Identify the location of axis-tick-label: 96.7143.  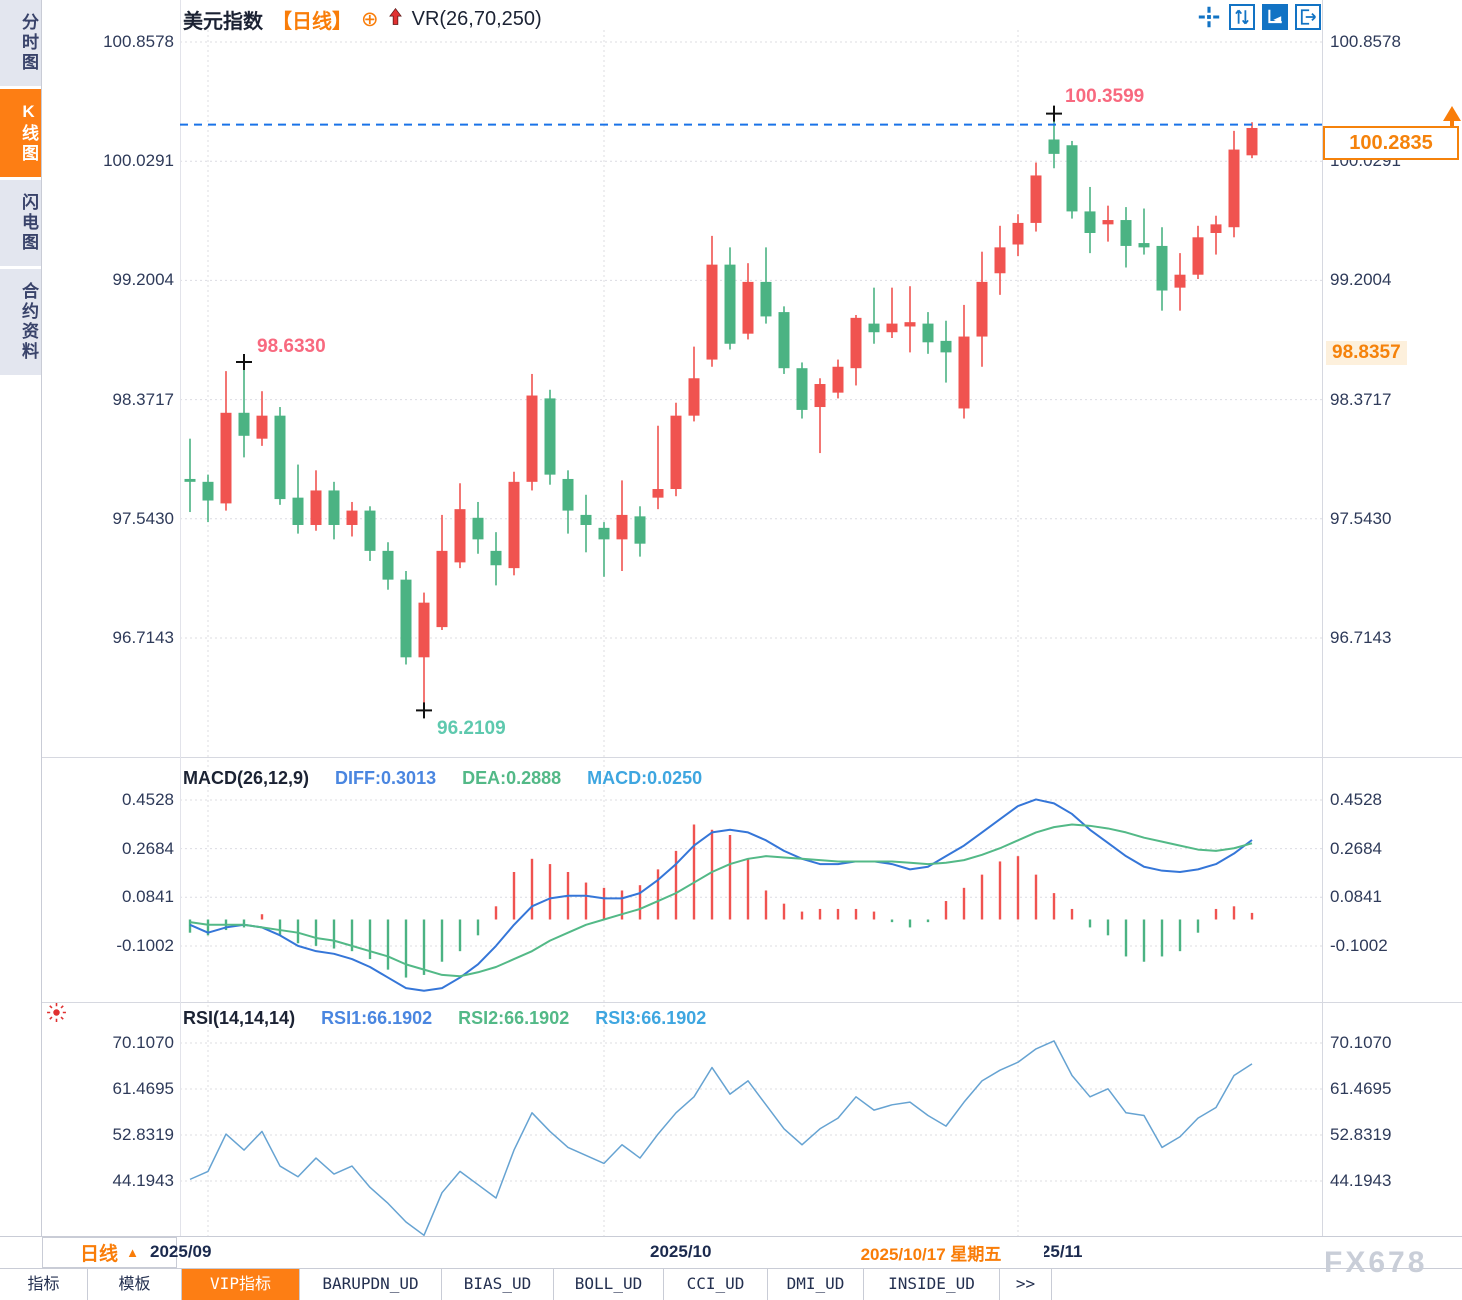
(1361, 637).